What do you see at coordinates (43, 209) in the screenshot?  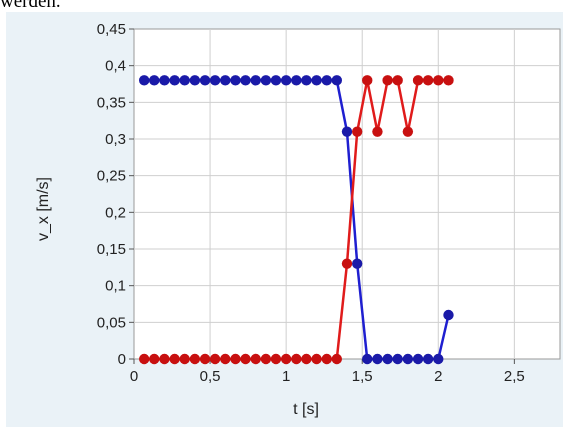 I see `y-axis-label: v_x [m/s]` at bounding box center [43, 209].